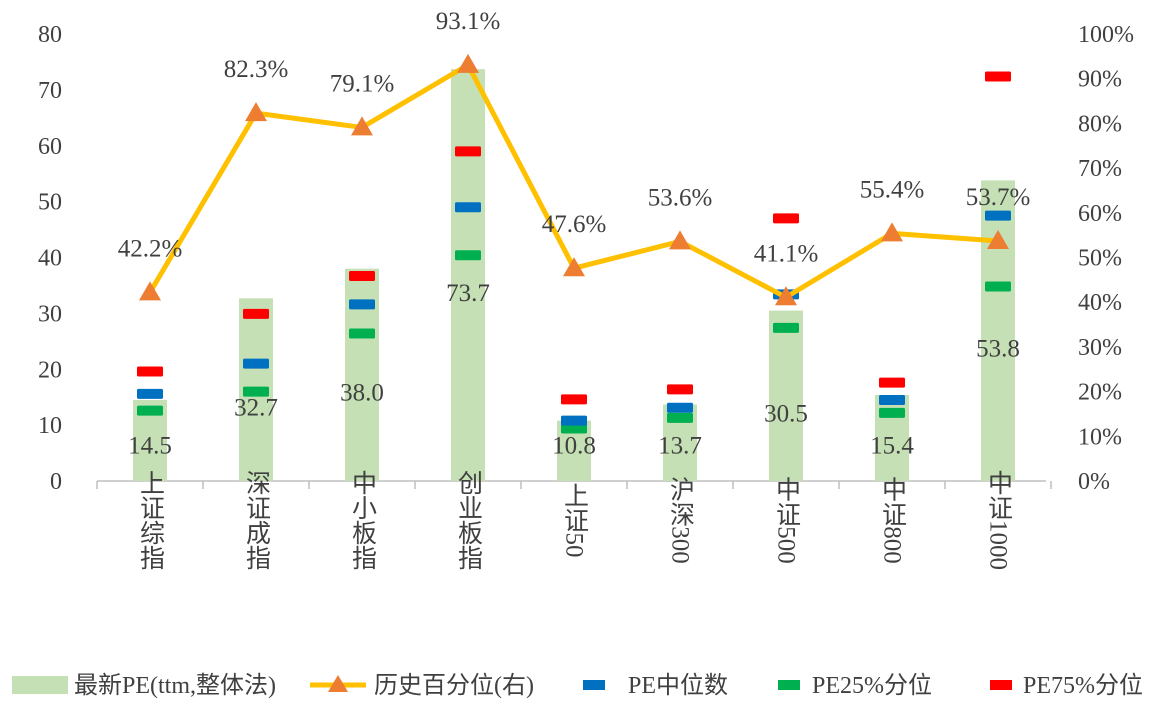 Image resolution: width=1161 pixels, height=711 pixels. Describe the element at coordinates (50, 259) in the screenshot. I see `y-left-tick-label: 40` at that location.